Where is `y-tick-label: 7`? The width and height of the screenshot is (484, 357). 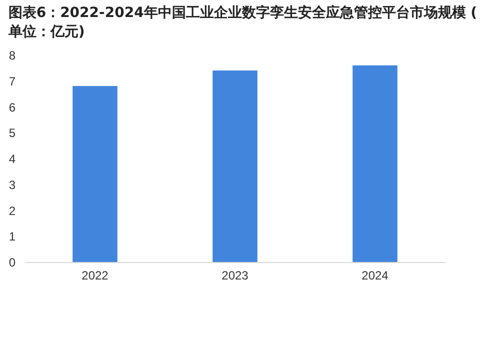 y-tick-label: 7 is located at coordinates (12, 81).